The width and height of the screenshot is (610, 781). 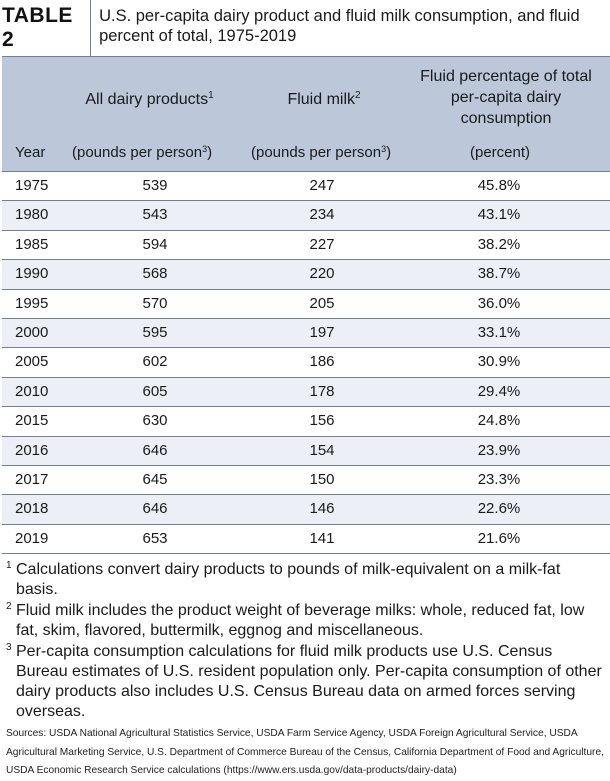 I want to click on cell-all-dairy: 602, so click(x=155, y=362).